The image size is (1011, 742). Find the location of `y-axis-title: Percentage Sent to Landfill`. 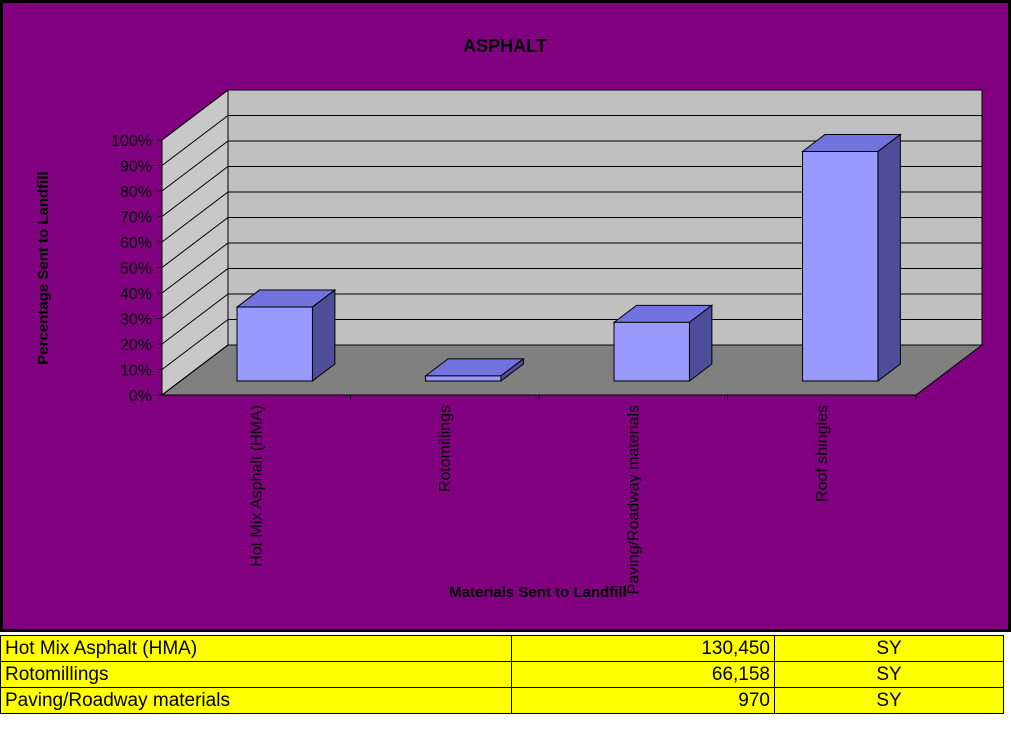

y-axis-title: Percentage Sent to Landfill is located at coordinates (43, 267).